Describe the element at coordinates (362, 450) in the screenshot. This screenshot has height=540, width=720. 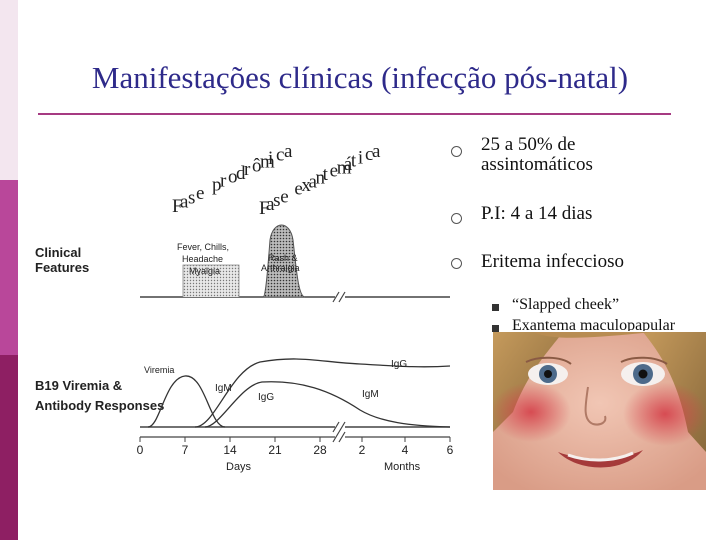
I see `x-tick-label: 2` at that location.